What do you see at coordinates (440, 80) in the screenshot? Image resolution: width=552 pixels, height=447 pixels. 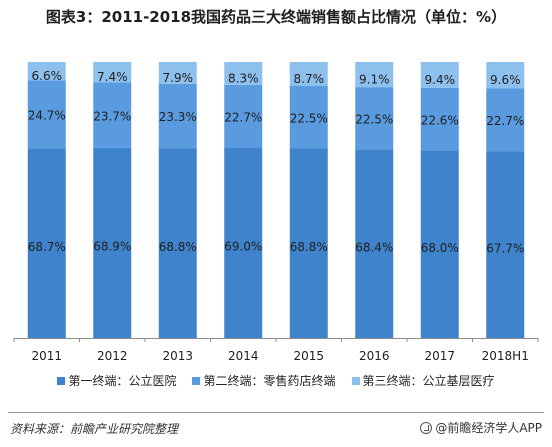 I see `data-label-2017-series-3: 9.4%` at bounding box center [440, 80].